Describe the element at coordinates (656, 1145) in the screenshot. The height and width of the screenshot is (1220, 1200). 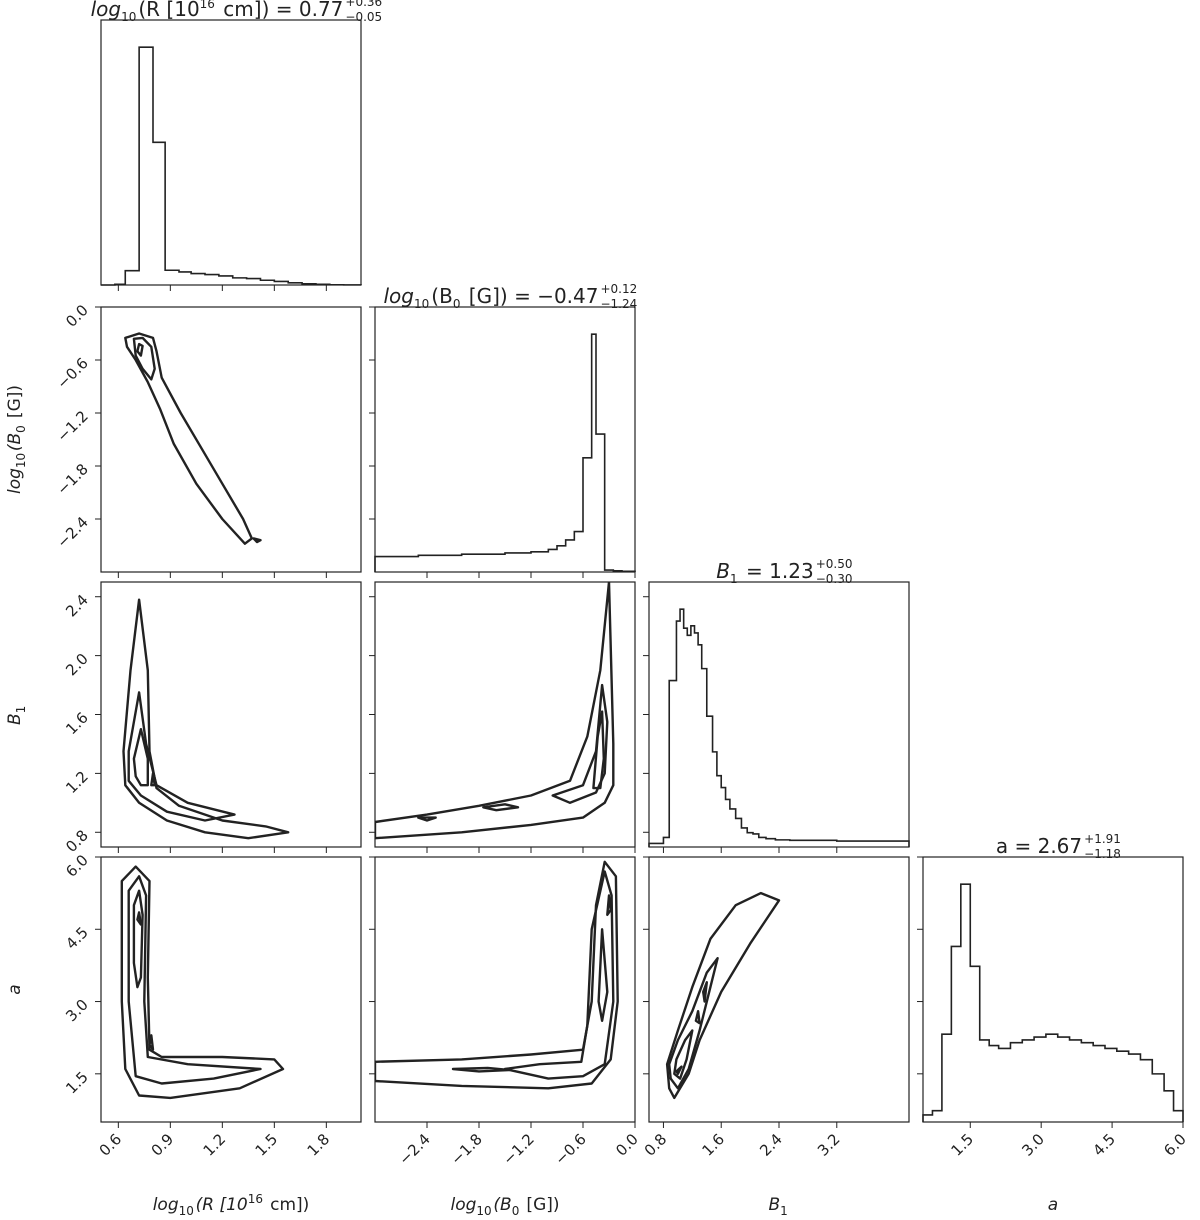
I see `x-tick-label: 0.8` at that location.